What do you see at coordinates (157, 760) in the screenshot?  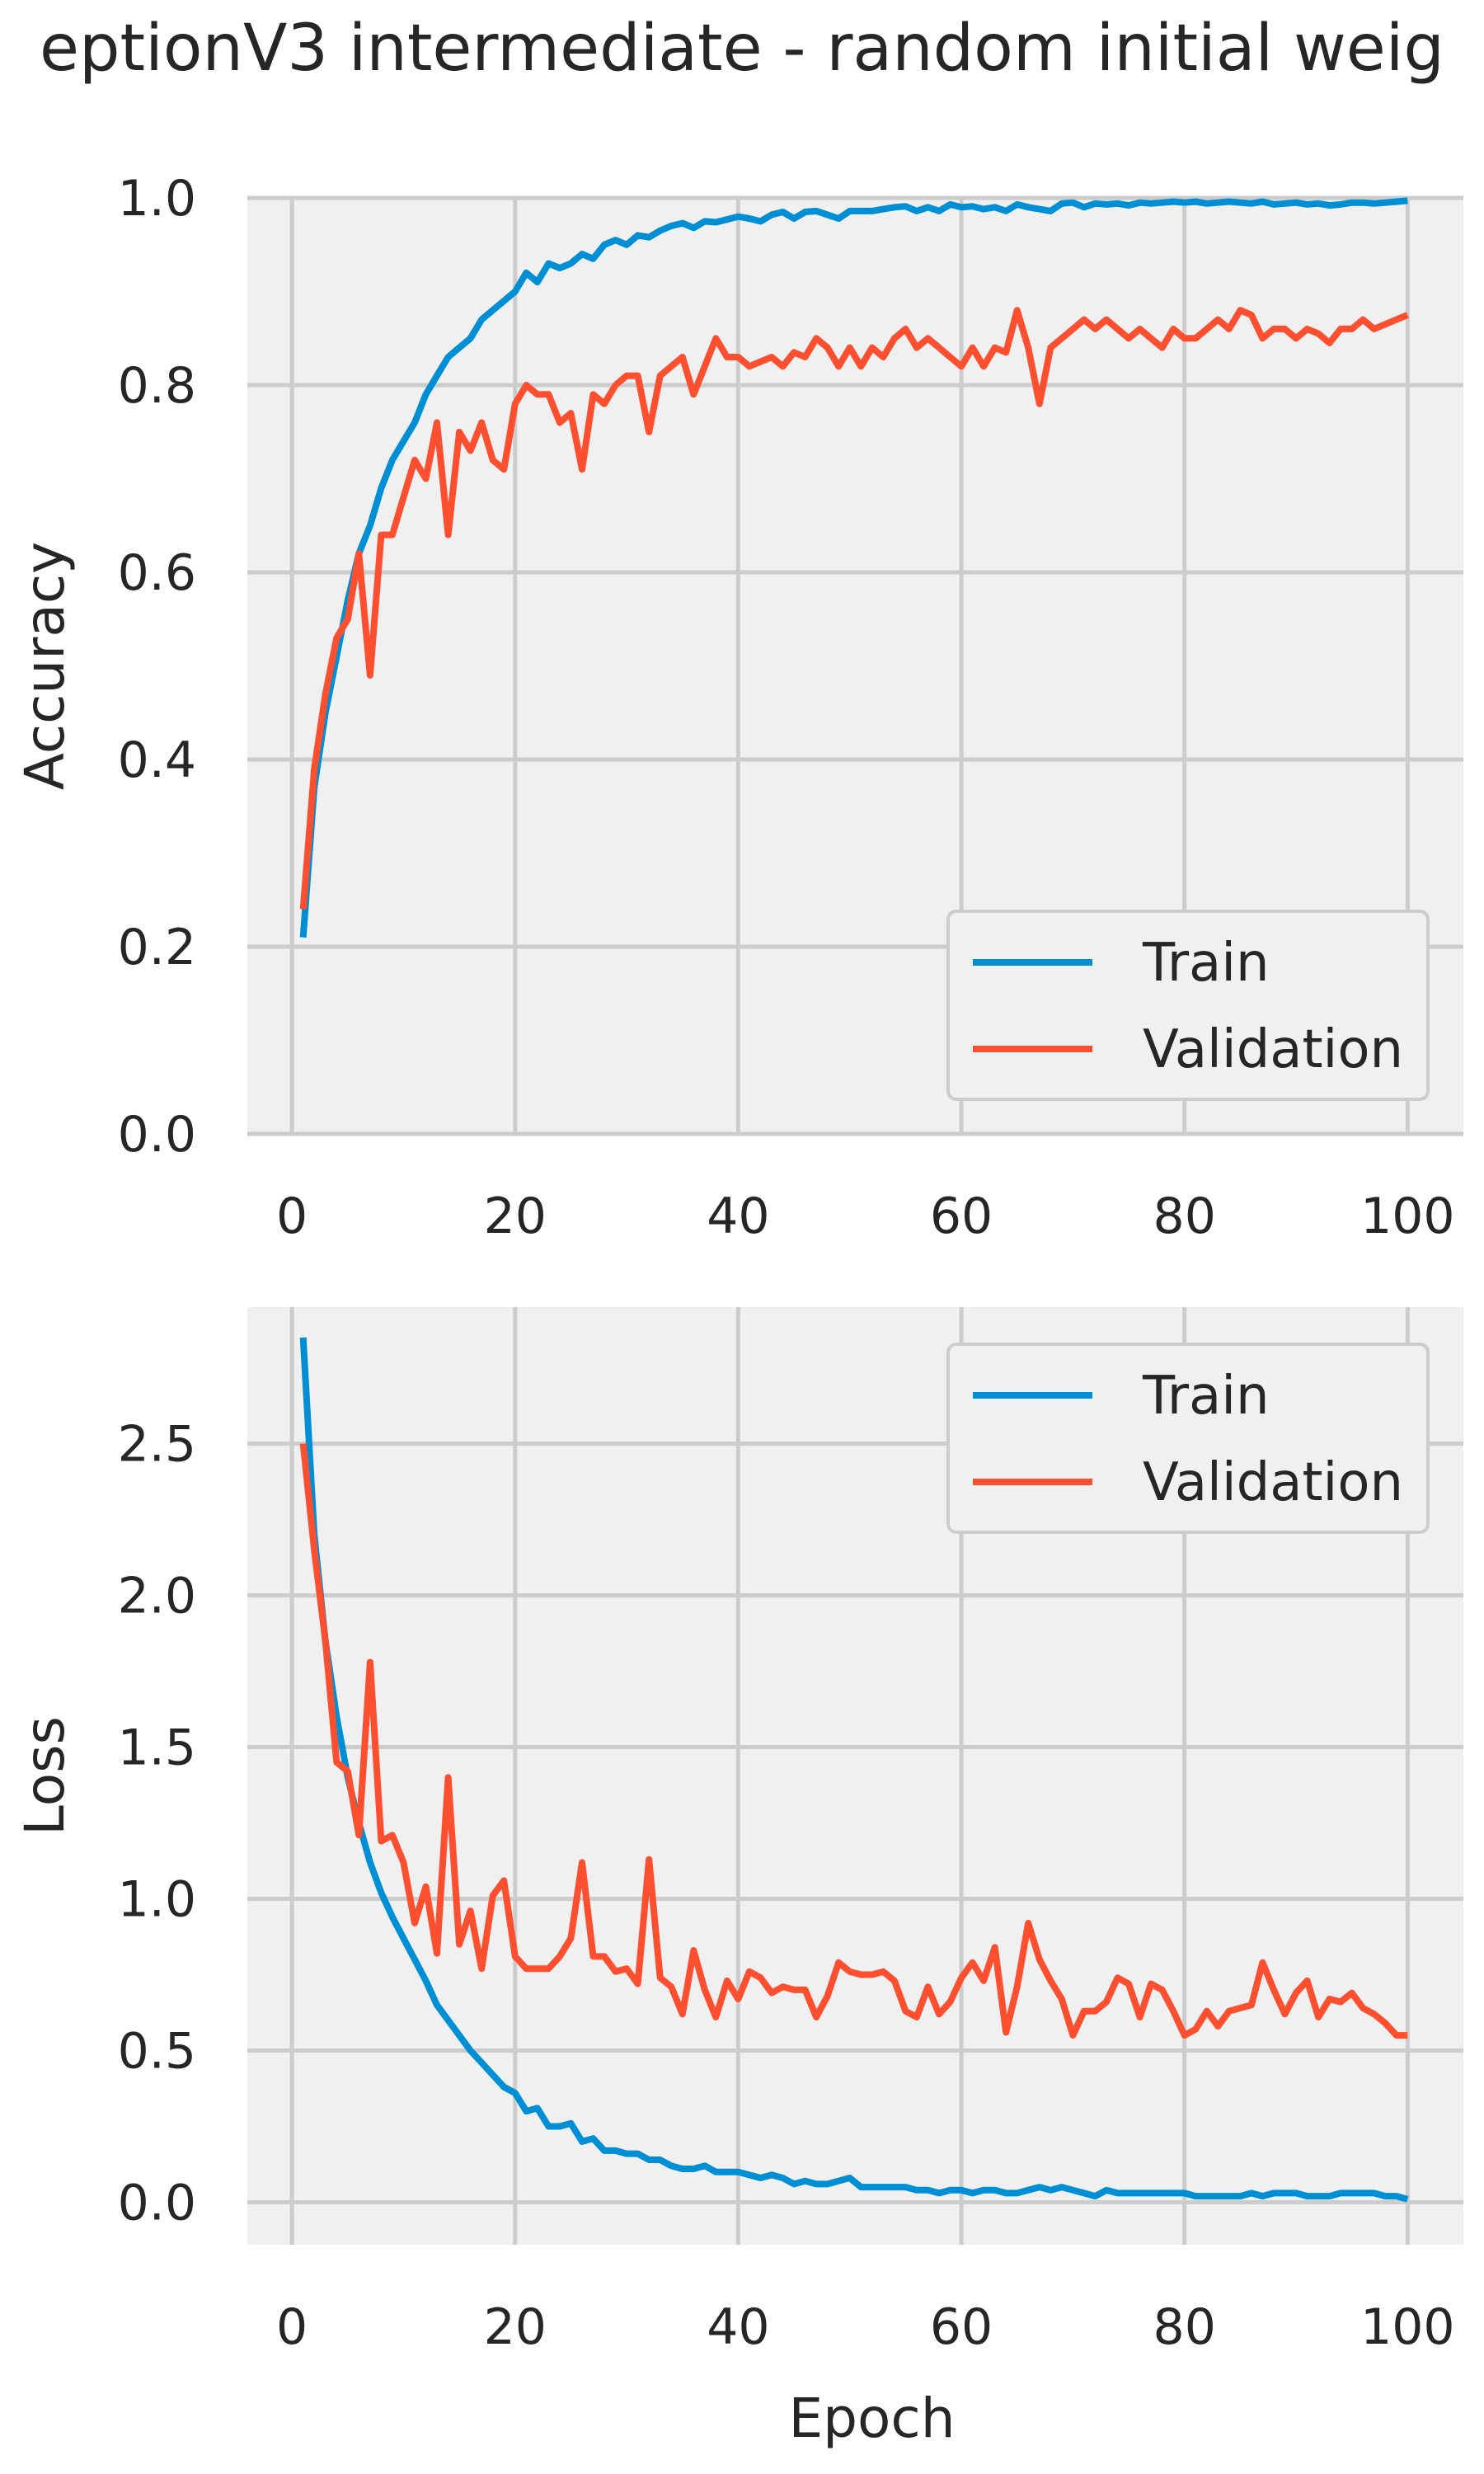 I see `y-tick-label: 0.4` at bounding box center [157, 760].